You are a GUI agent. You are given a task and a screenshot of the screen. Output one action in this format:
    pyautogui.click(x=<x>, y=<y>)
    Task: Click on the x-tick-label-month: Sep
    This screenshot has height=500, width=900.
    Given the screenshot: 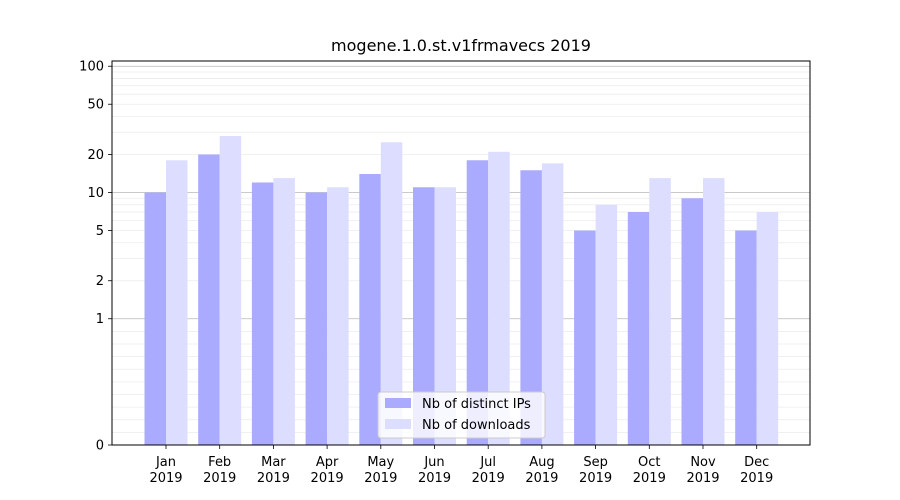 What is the action you would take?
    pyautogui.click(x=595, y=462)
    